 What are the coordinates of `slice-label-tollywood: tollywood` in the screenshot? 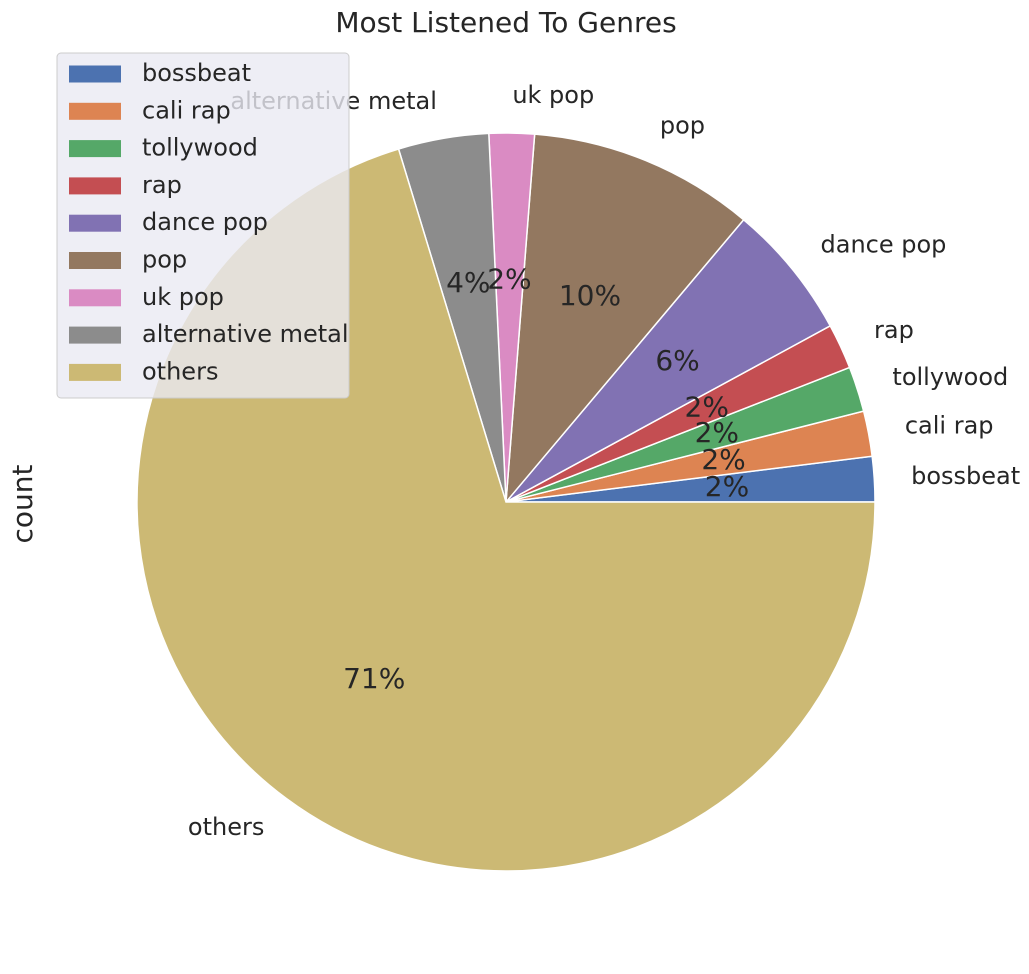 It's located at (950, 377).